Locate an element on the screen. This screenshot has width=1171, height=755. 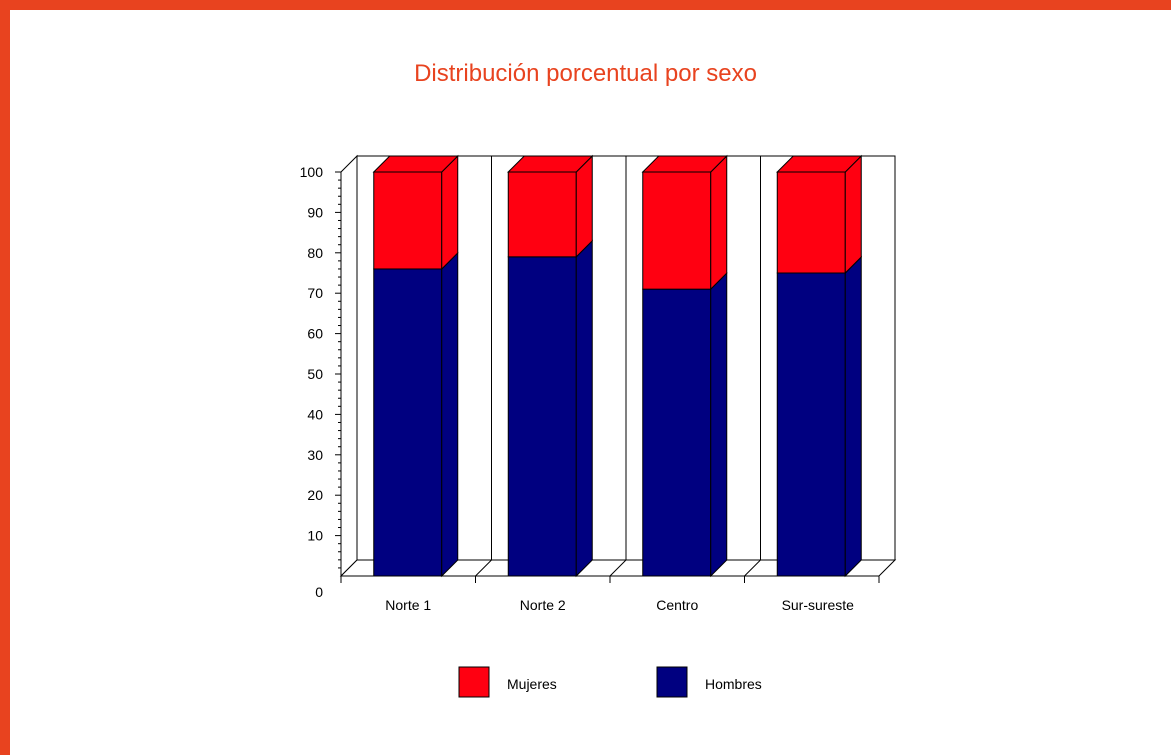
x-tick-label: Centro is located at coordinates (677, 605).